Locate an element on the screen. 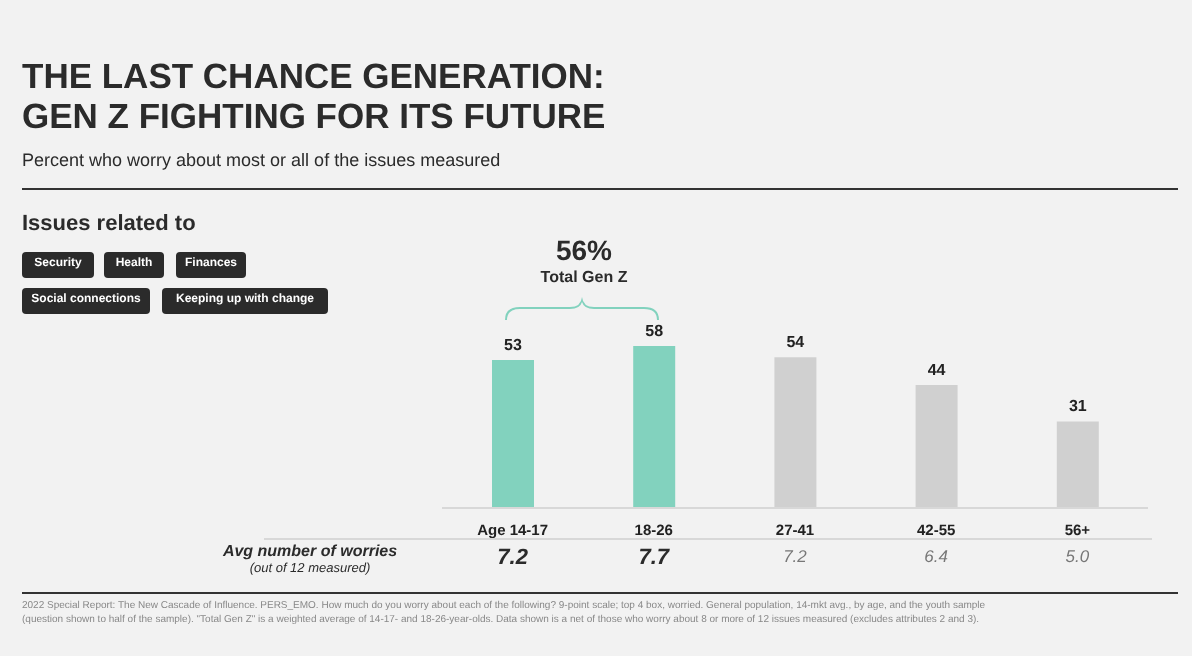  text: Issues related to is located at coordinates (109, 224).